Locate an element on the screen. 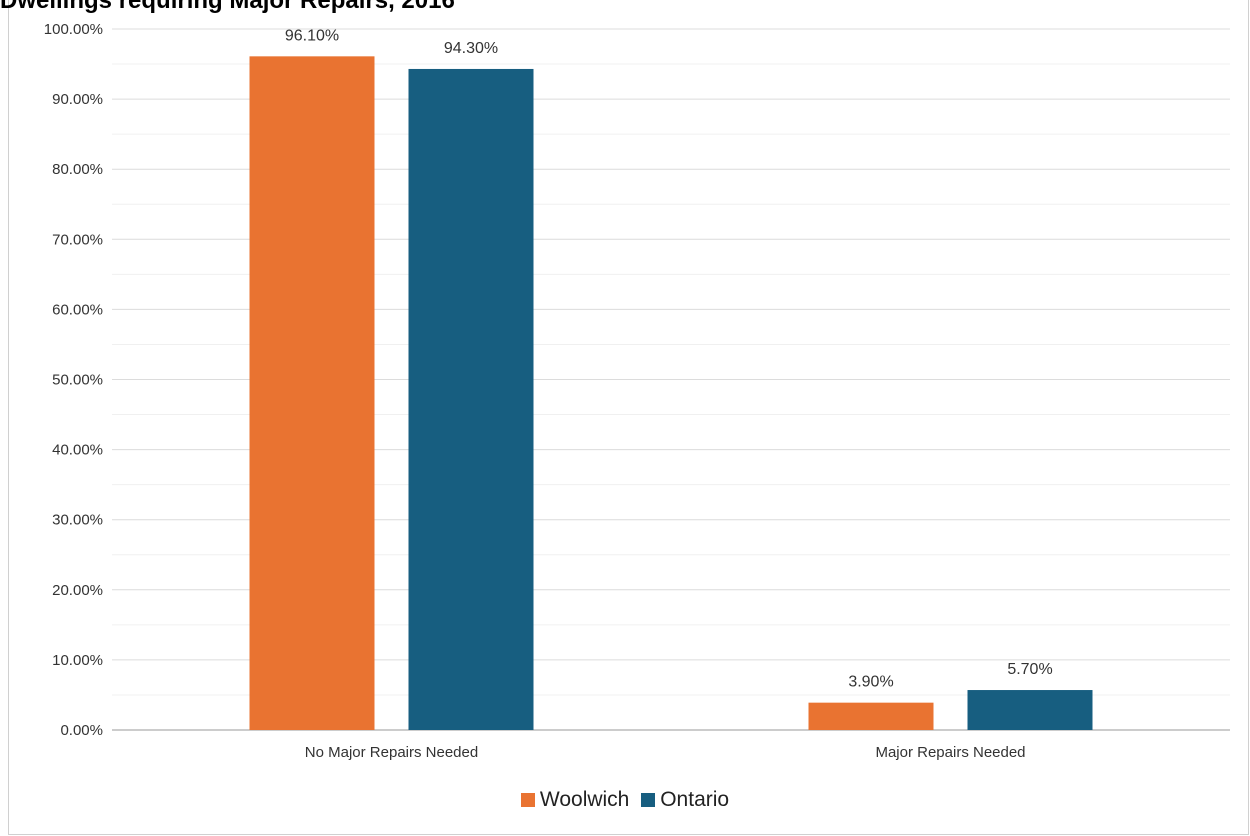 The width and height of the screenshot is (1250, 836). y-tick-label: 10.00% is located at coordinates (77, 660).